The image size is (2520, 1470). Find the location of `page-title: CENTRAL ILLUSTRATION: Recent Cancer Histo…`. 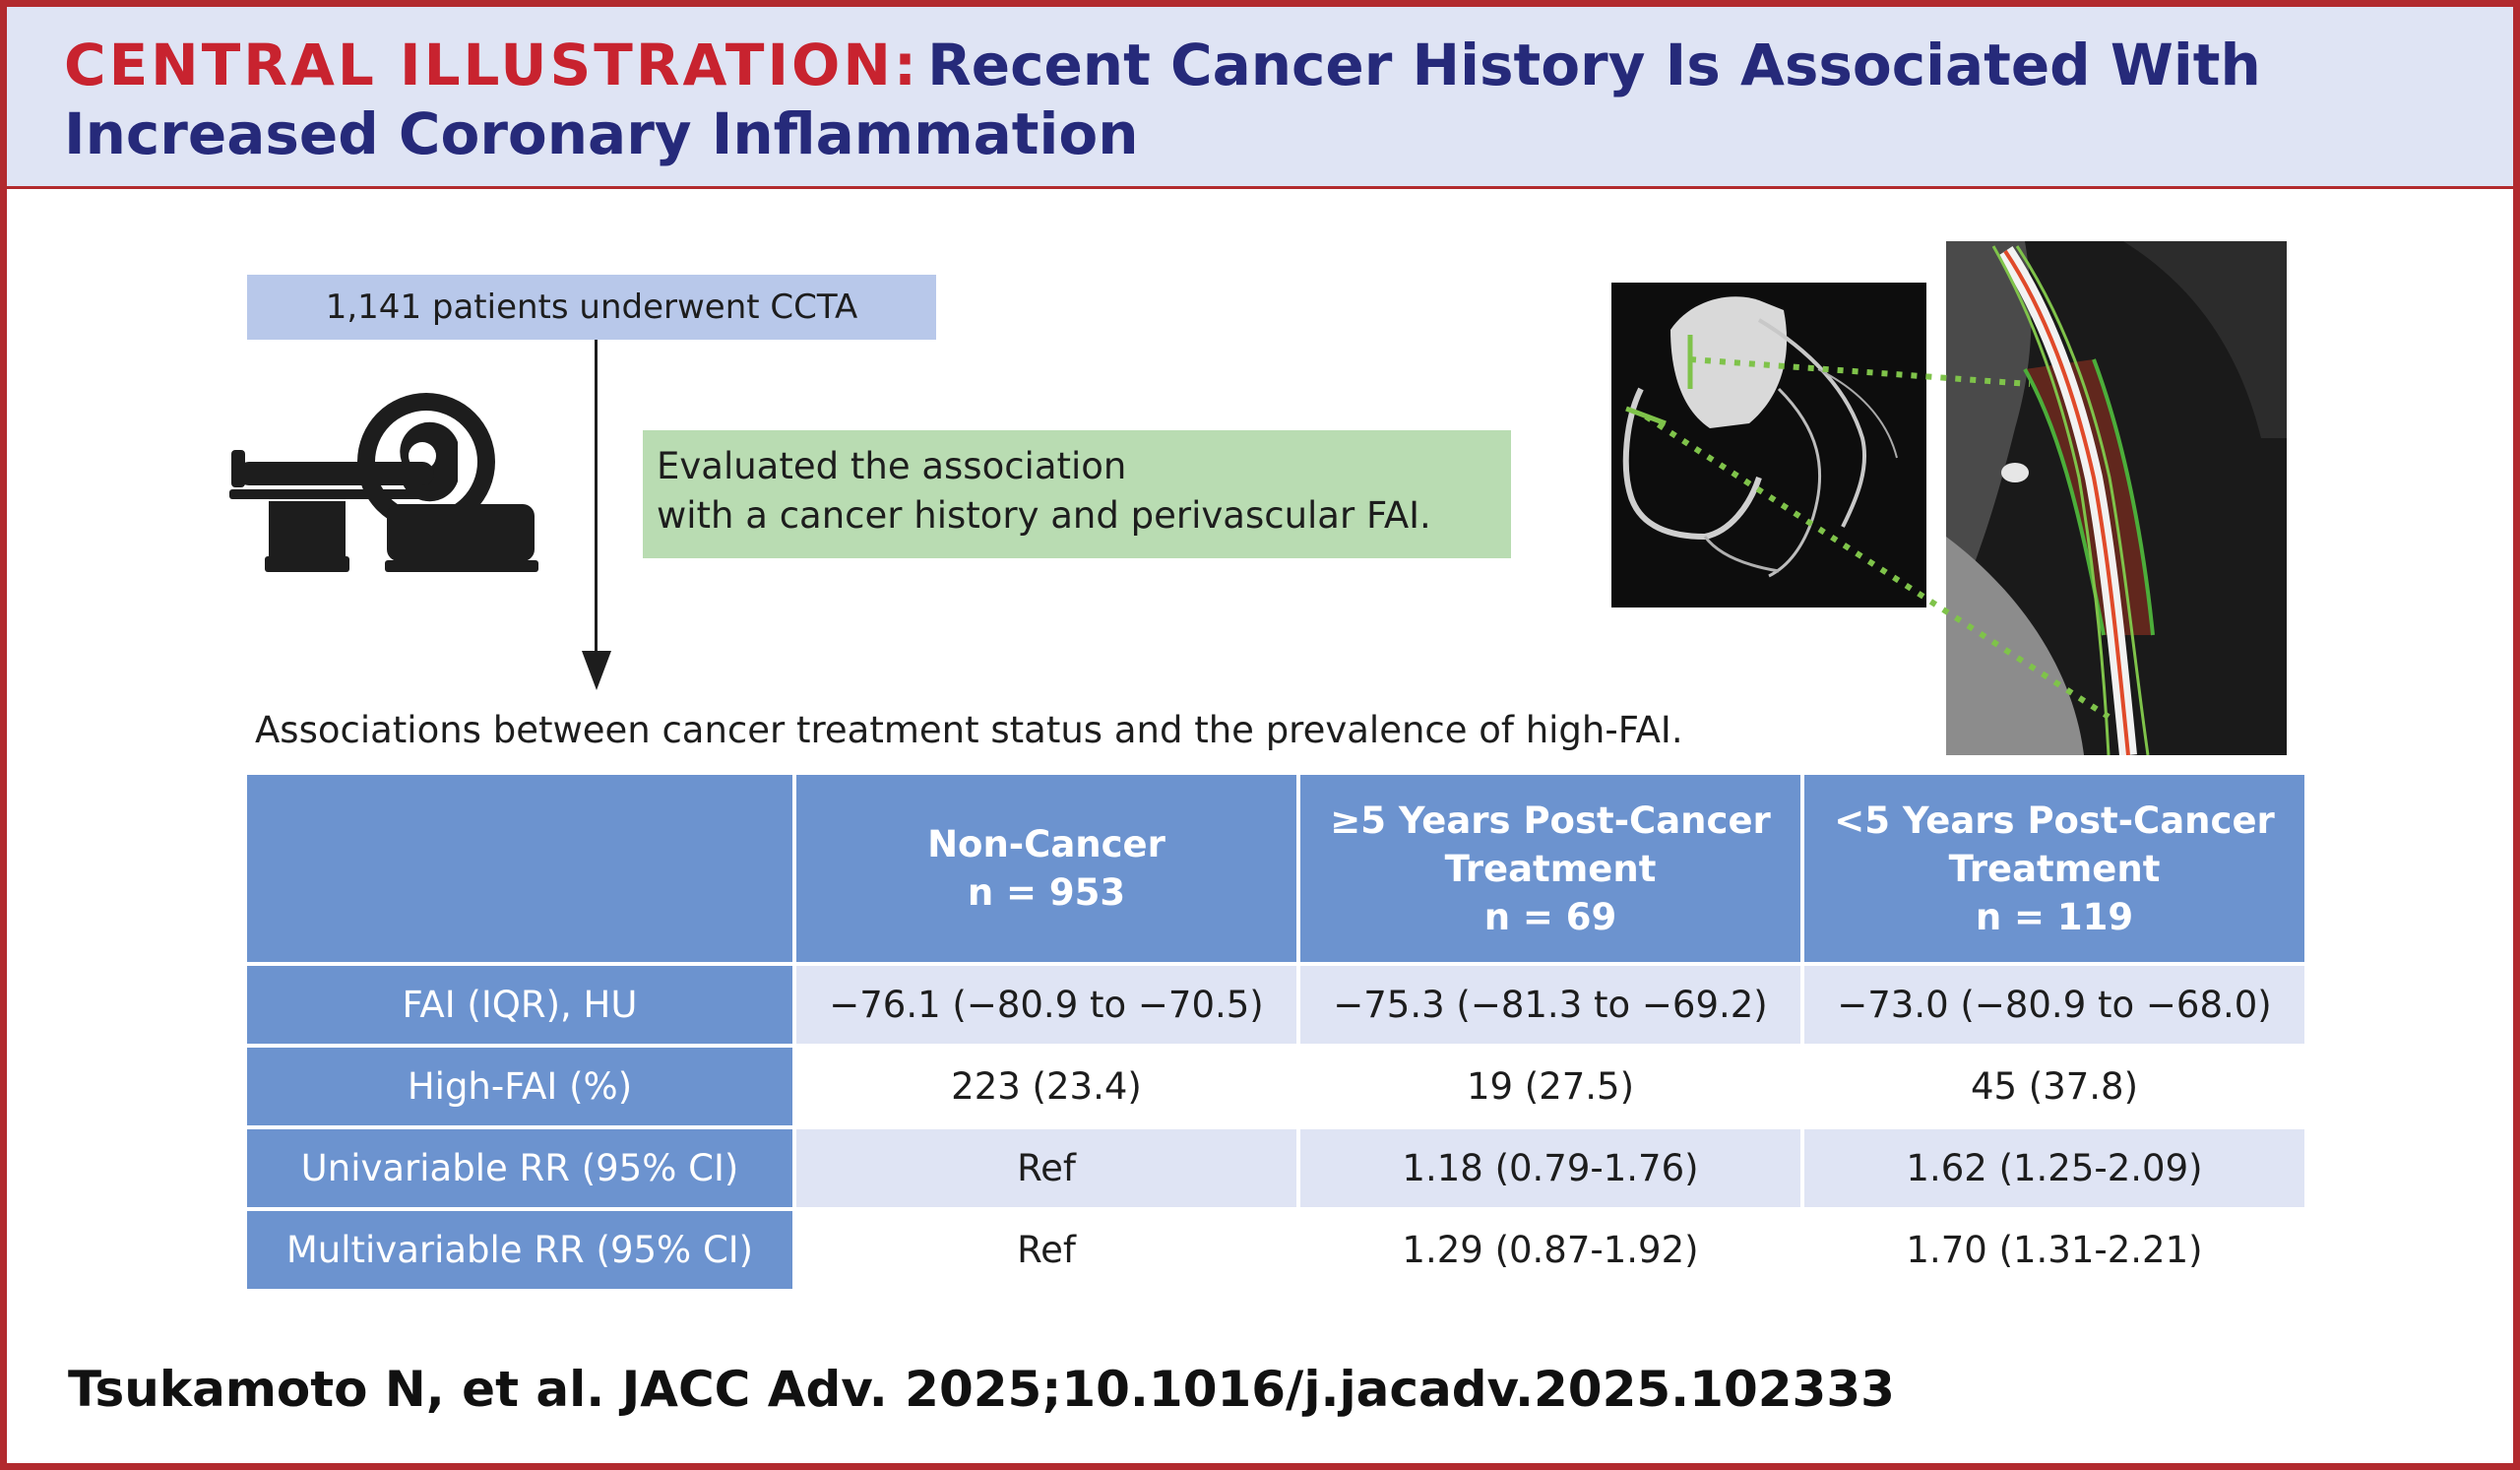

page-title: CENTRAL ILLUSTRATION: Recent Cancer Histo… is located at coordinates (1265, 99).